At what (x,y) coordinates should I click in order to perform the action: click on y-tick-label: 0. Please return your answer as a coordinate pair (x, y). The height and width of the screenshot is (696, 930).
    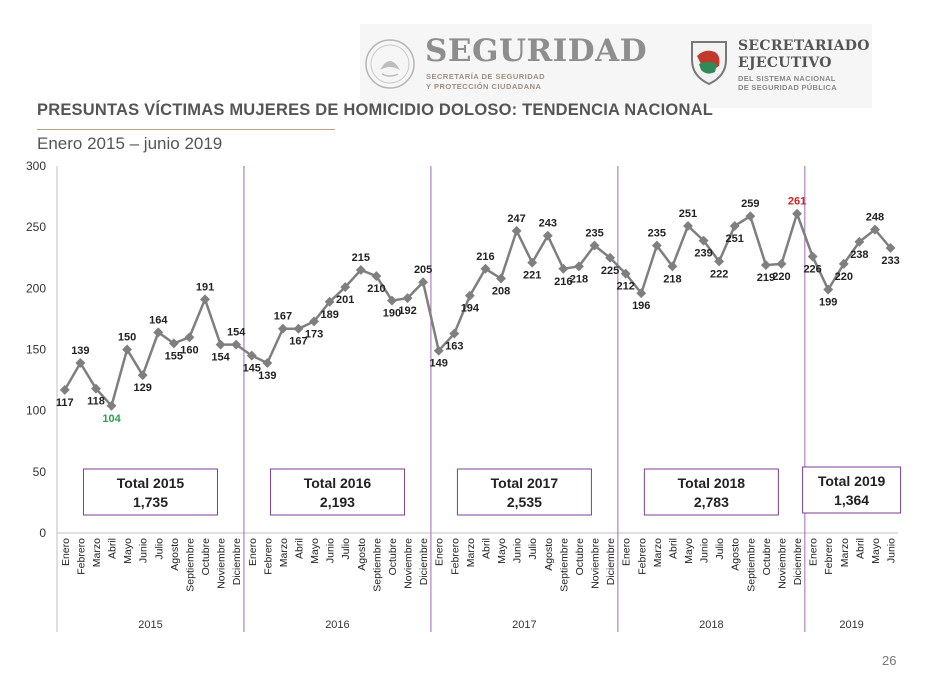
    Looking at the image, I should click on (42, 533).